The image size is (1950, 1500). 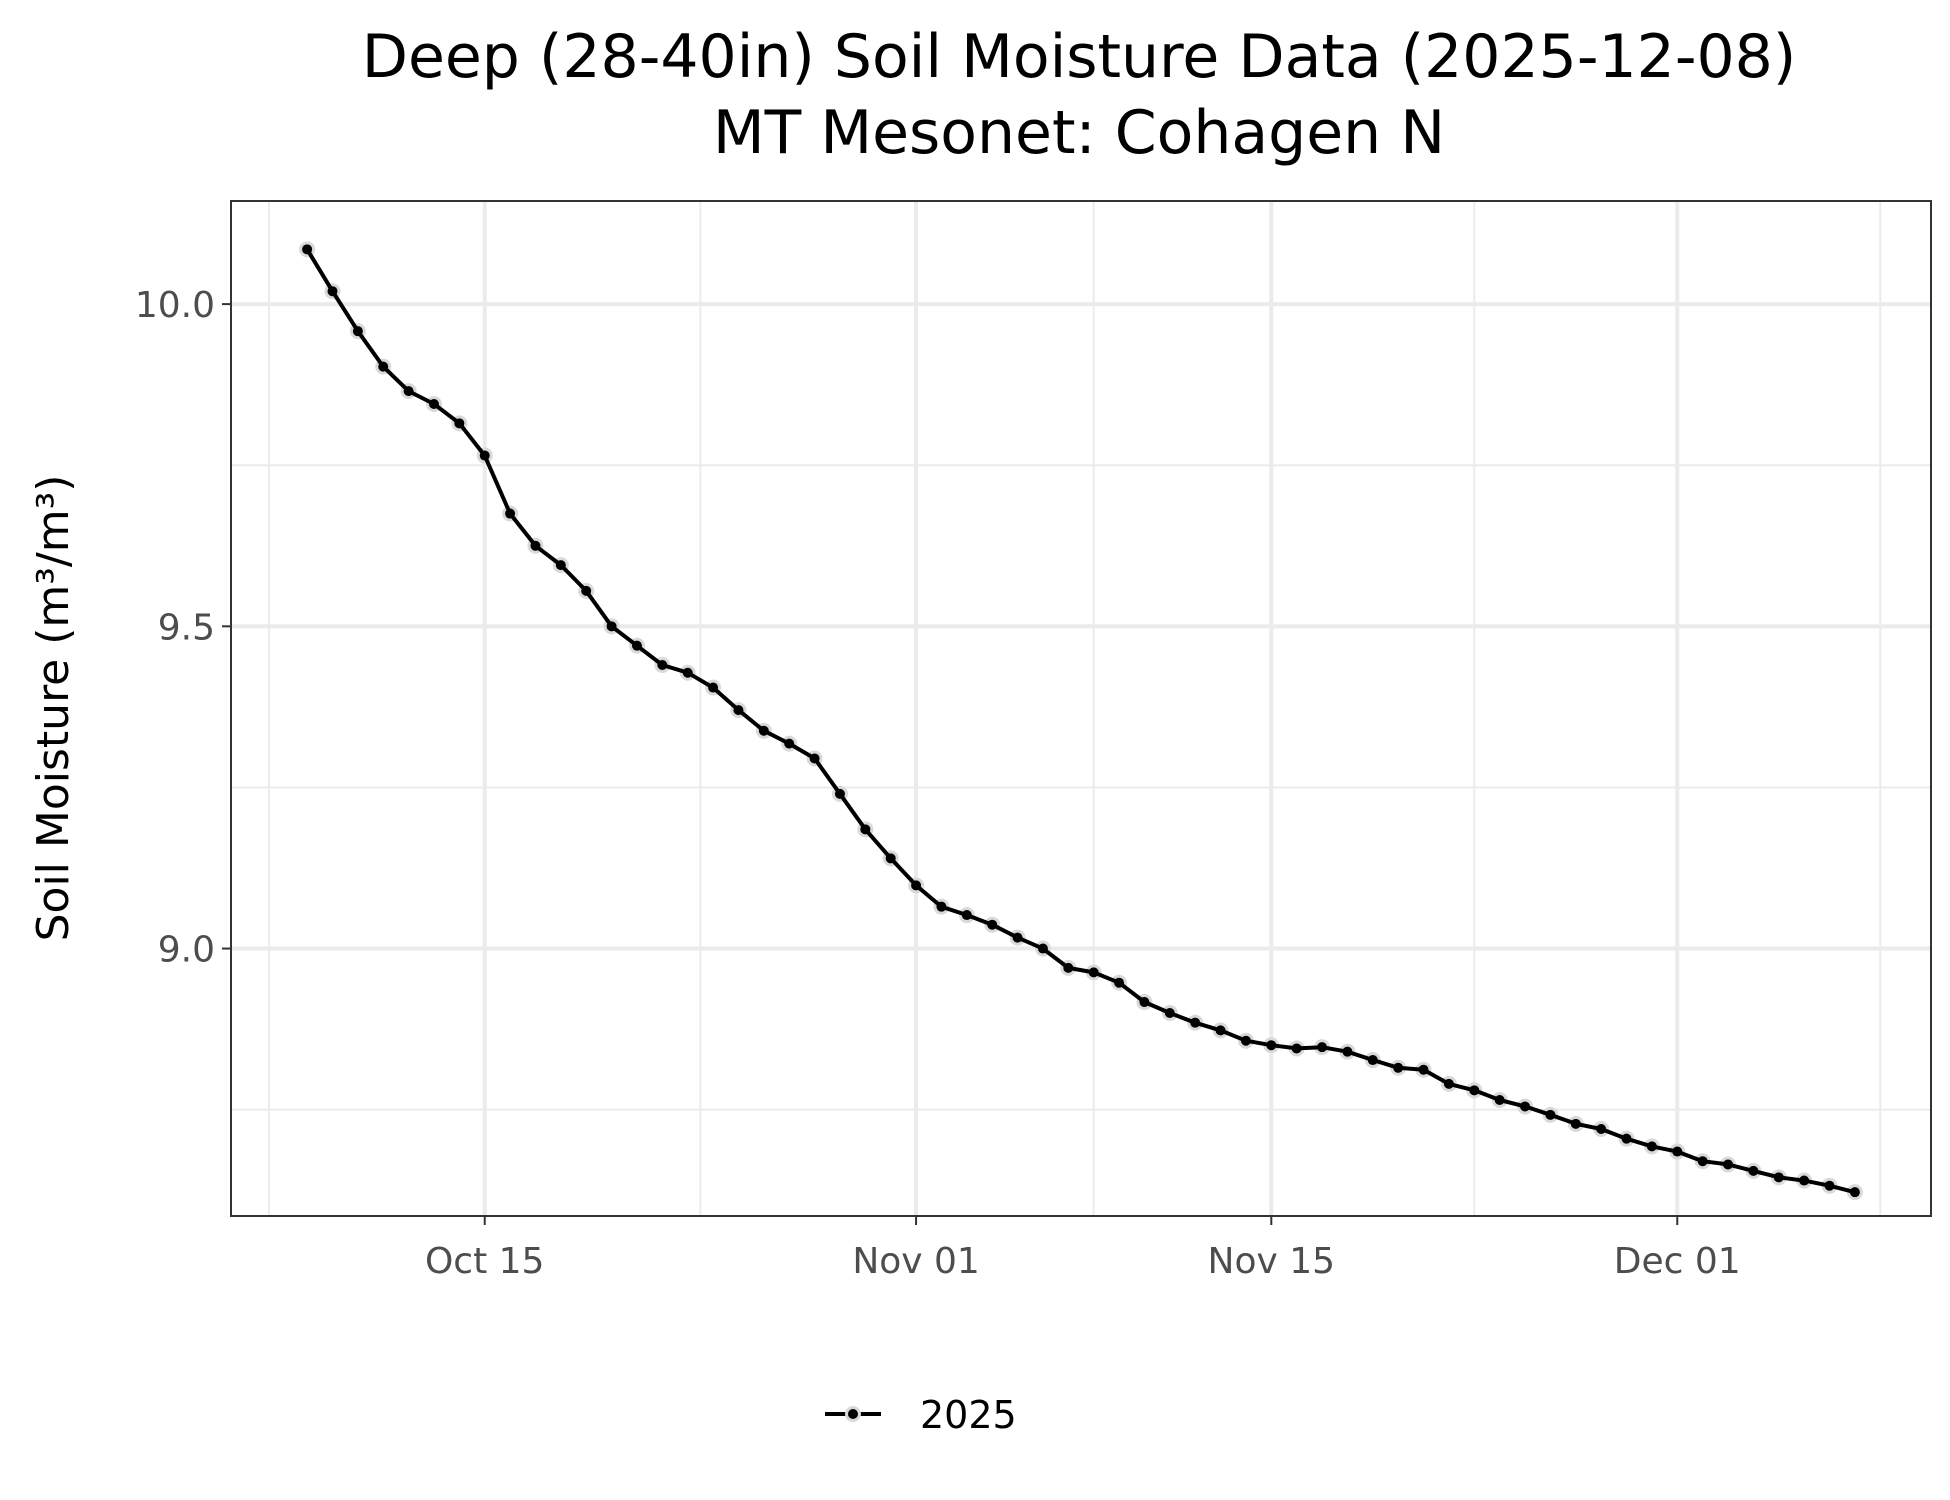 I want to click on y-tick-label: 10.0, so click(x=175, y=305).